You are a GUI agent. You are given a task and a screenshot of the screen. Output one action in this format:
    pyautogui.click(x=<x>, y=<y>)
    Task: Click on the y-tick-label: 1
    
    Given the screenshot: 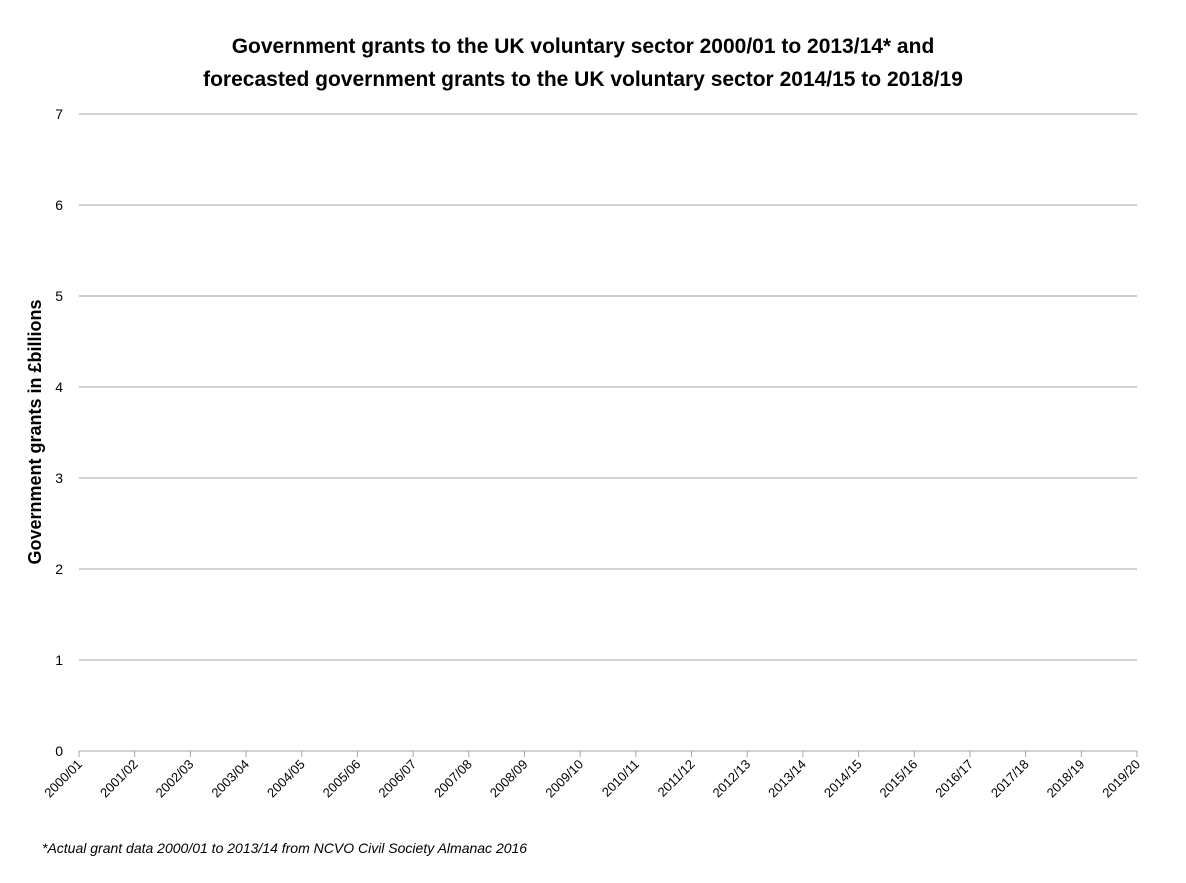 What is the action you would take?
    pyautogui.click(x=59, y=660)
    